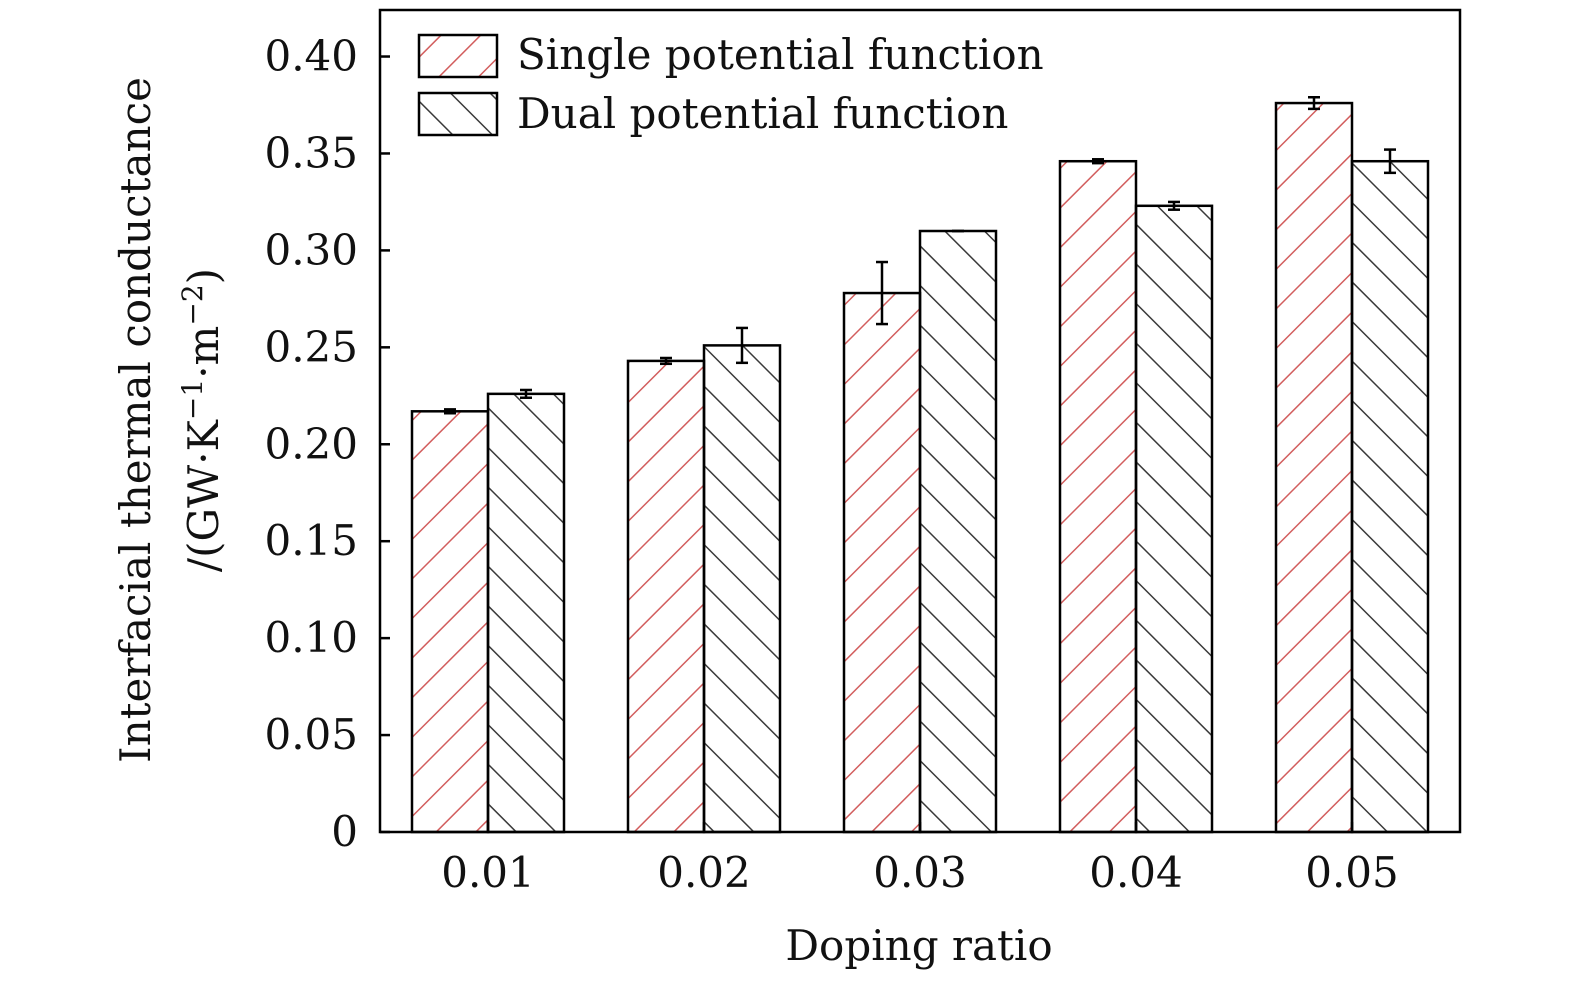 The height and width of the screenshot is (984, 1575). I want to click on error-bar-single-0.05, so click(1314, 103).